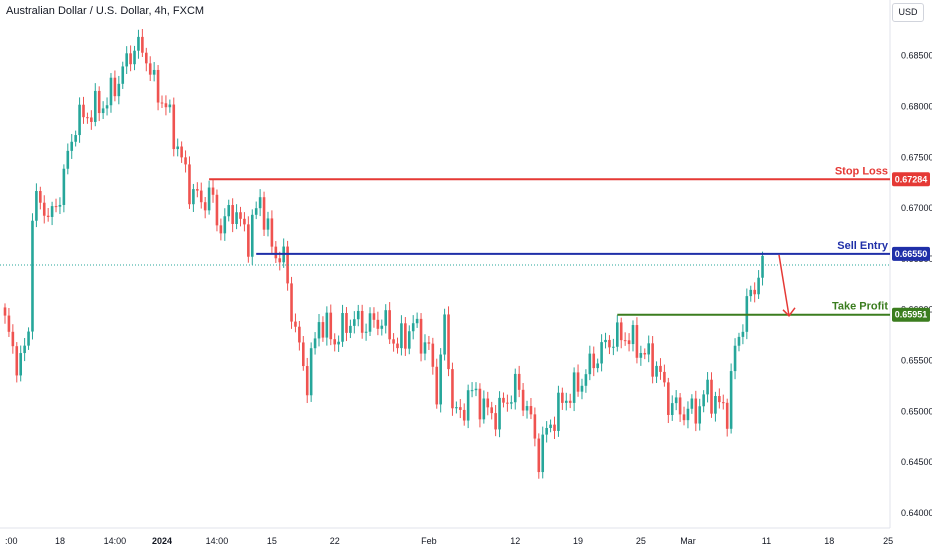 Image resolution: width=932 pixels, height=550 pixels. What do you see at coordinates (829, 541) in the screenshot?
I see `time-tick-label: 18` at bounding box center [829, 541].